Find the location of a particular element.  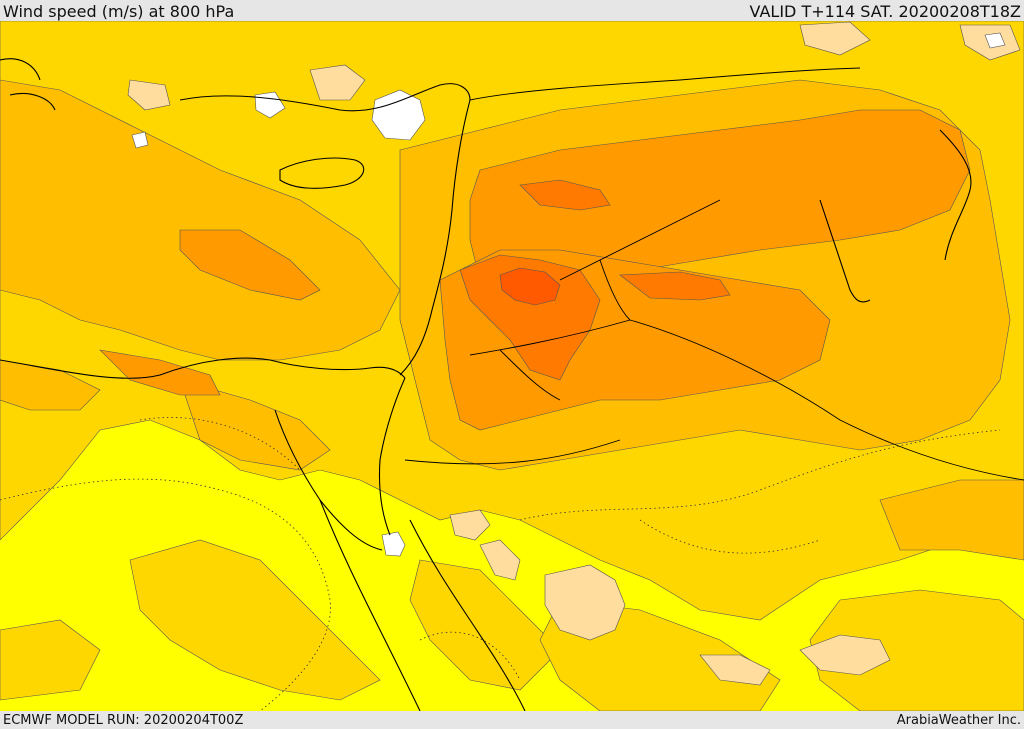

map-title: Wind speed (m/s) at 800 hPa is located at coordinates (119, 11).